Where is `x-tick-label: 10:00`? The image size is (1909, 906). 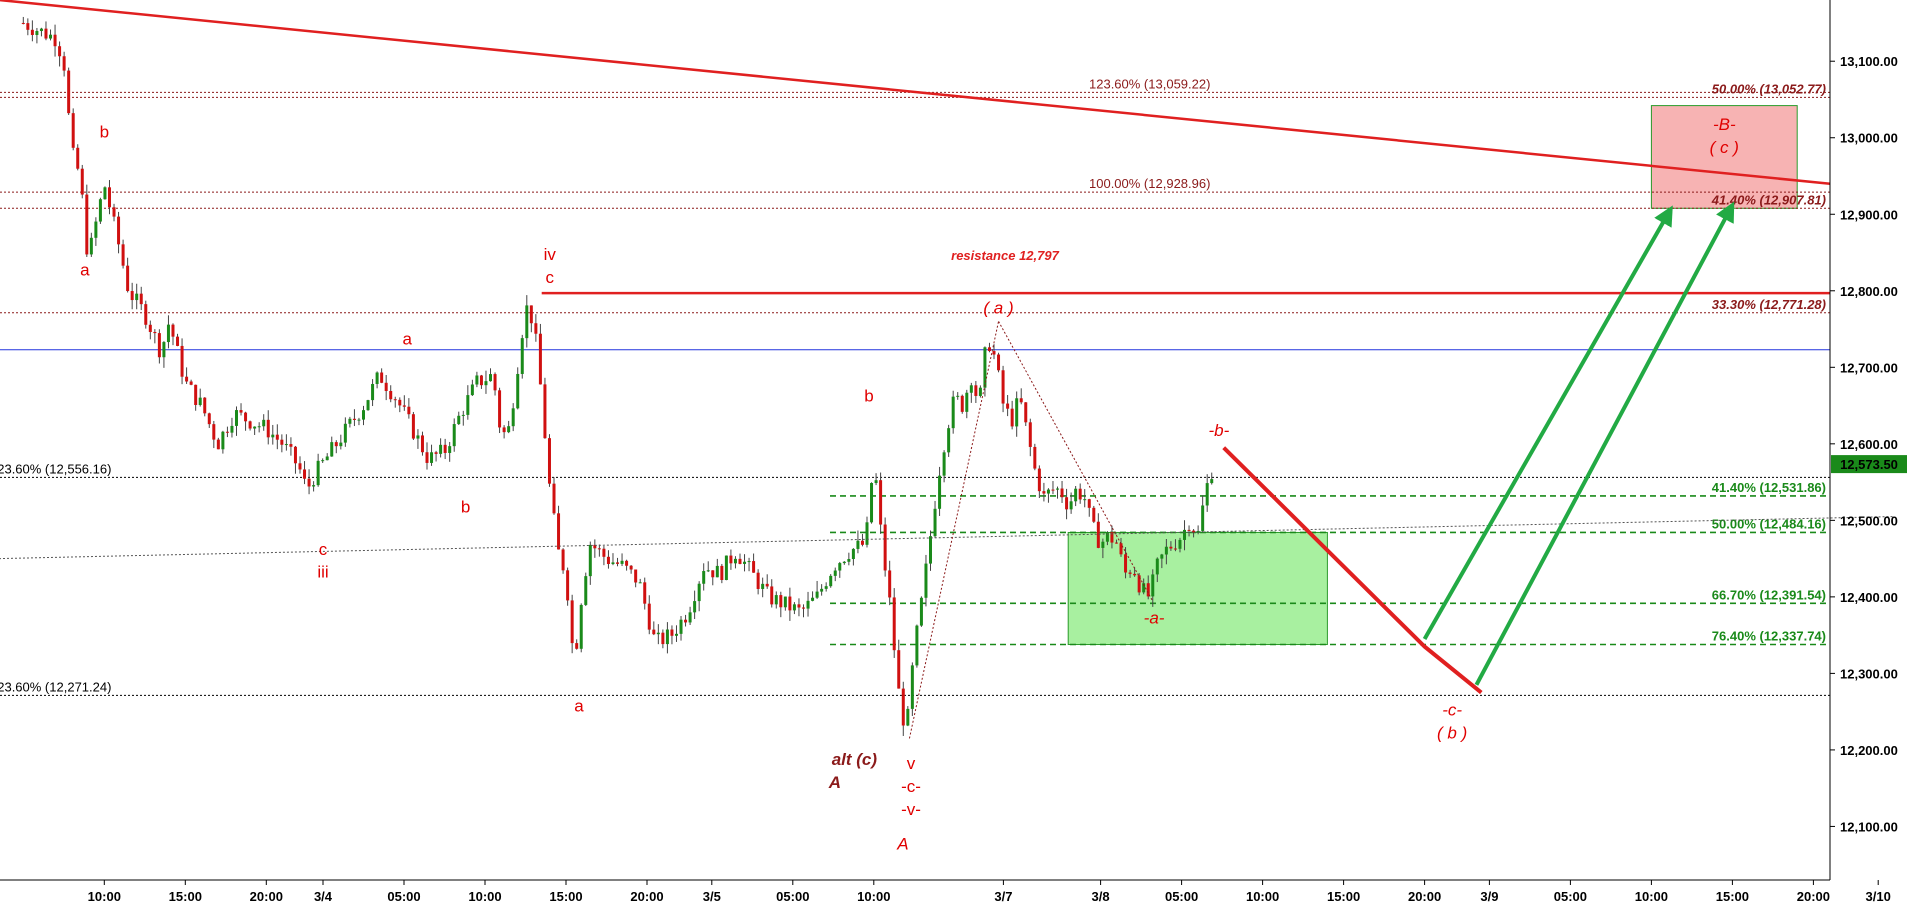 x-tick-label: 10:00 is located at coordinates (1262, 896).